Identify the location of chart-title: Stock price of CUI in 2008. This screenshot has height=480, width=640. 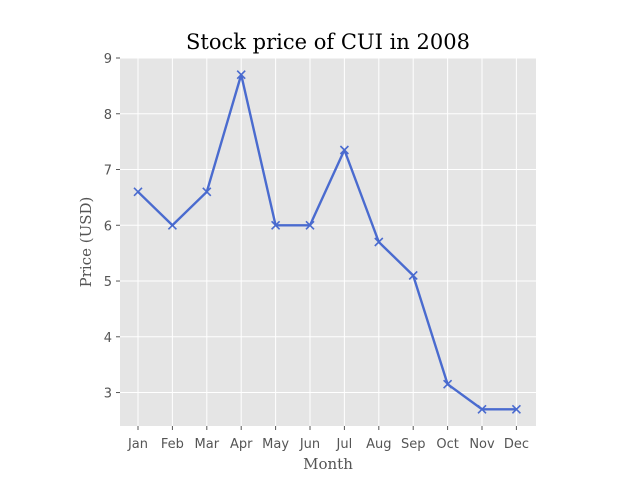
(328, 42).